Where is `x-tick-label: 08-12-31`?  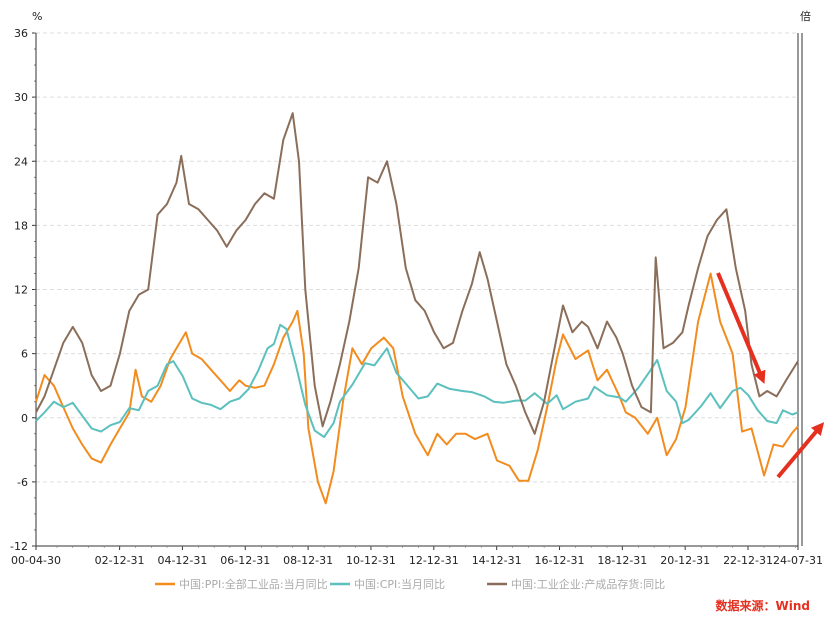
x-tick-label: 08-12-31 is located at coordinates (308, 560).